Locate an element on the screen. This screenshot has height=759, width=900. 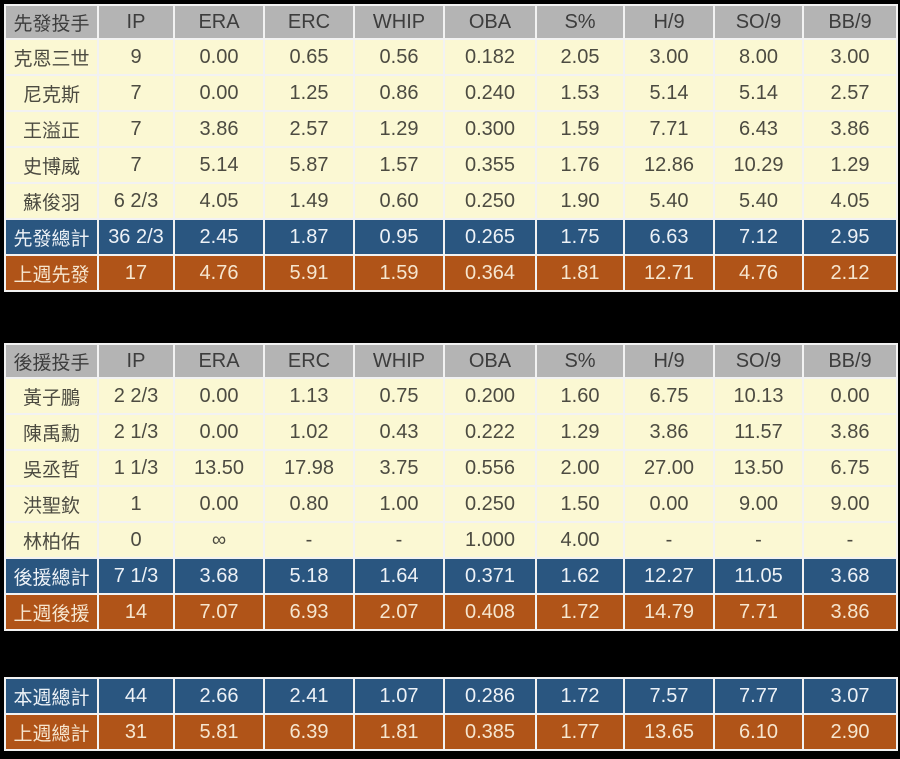
stat-cell: 5.40 is located at coordinates (669, 201).